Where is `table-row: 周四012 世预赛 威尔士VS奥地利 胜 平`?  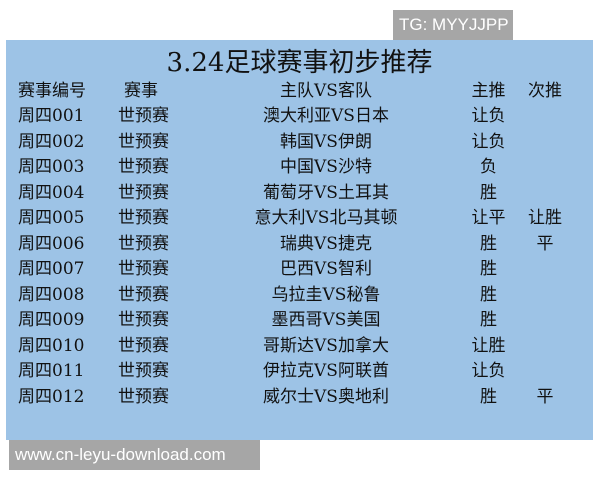
table-row: 周四012 世预赛 威尔士VS奥地利 胜 平 is located at coordinates (299, 394).